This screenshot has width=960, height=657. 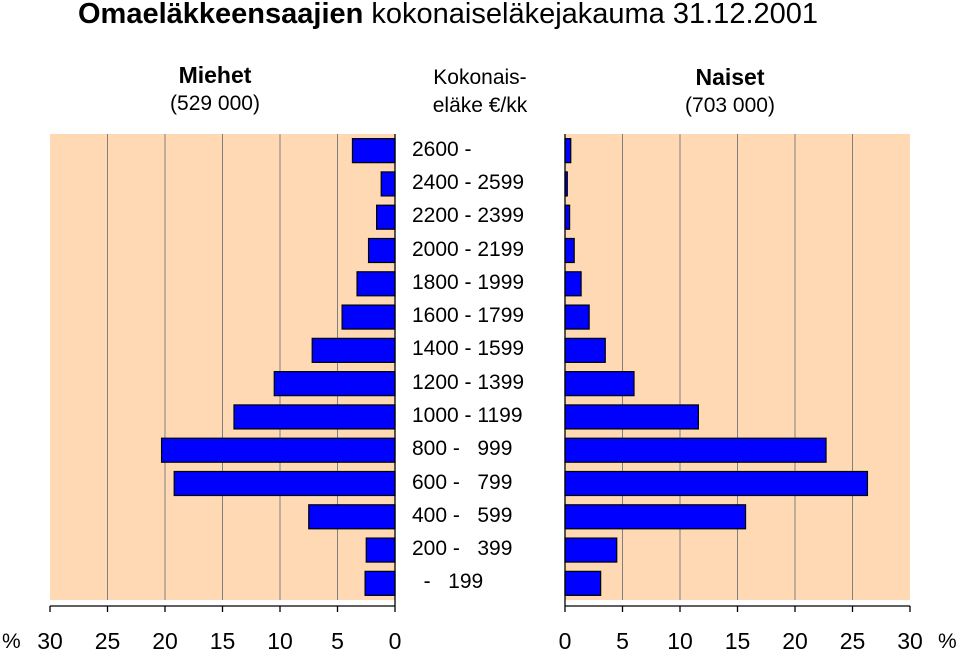 What do you see at coordinates (442, 149) in the screenshot?
I see `category-label: 2600 -` at bounding box center [442, 149].